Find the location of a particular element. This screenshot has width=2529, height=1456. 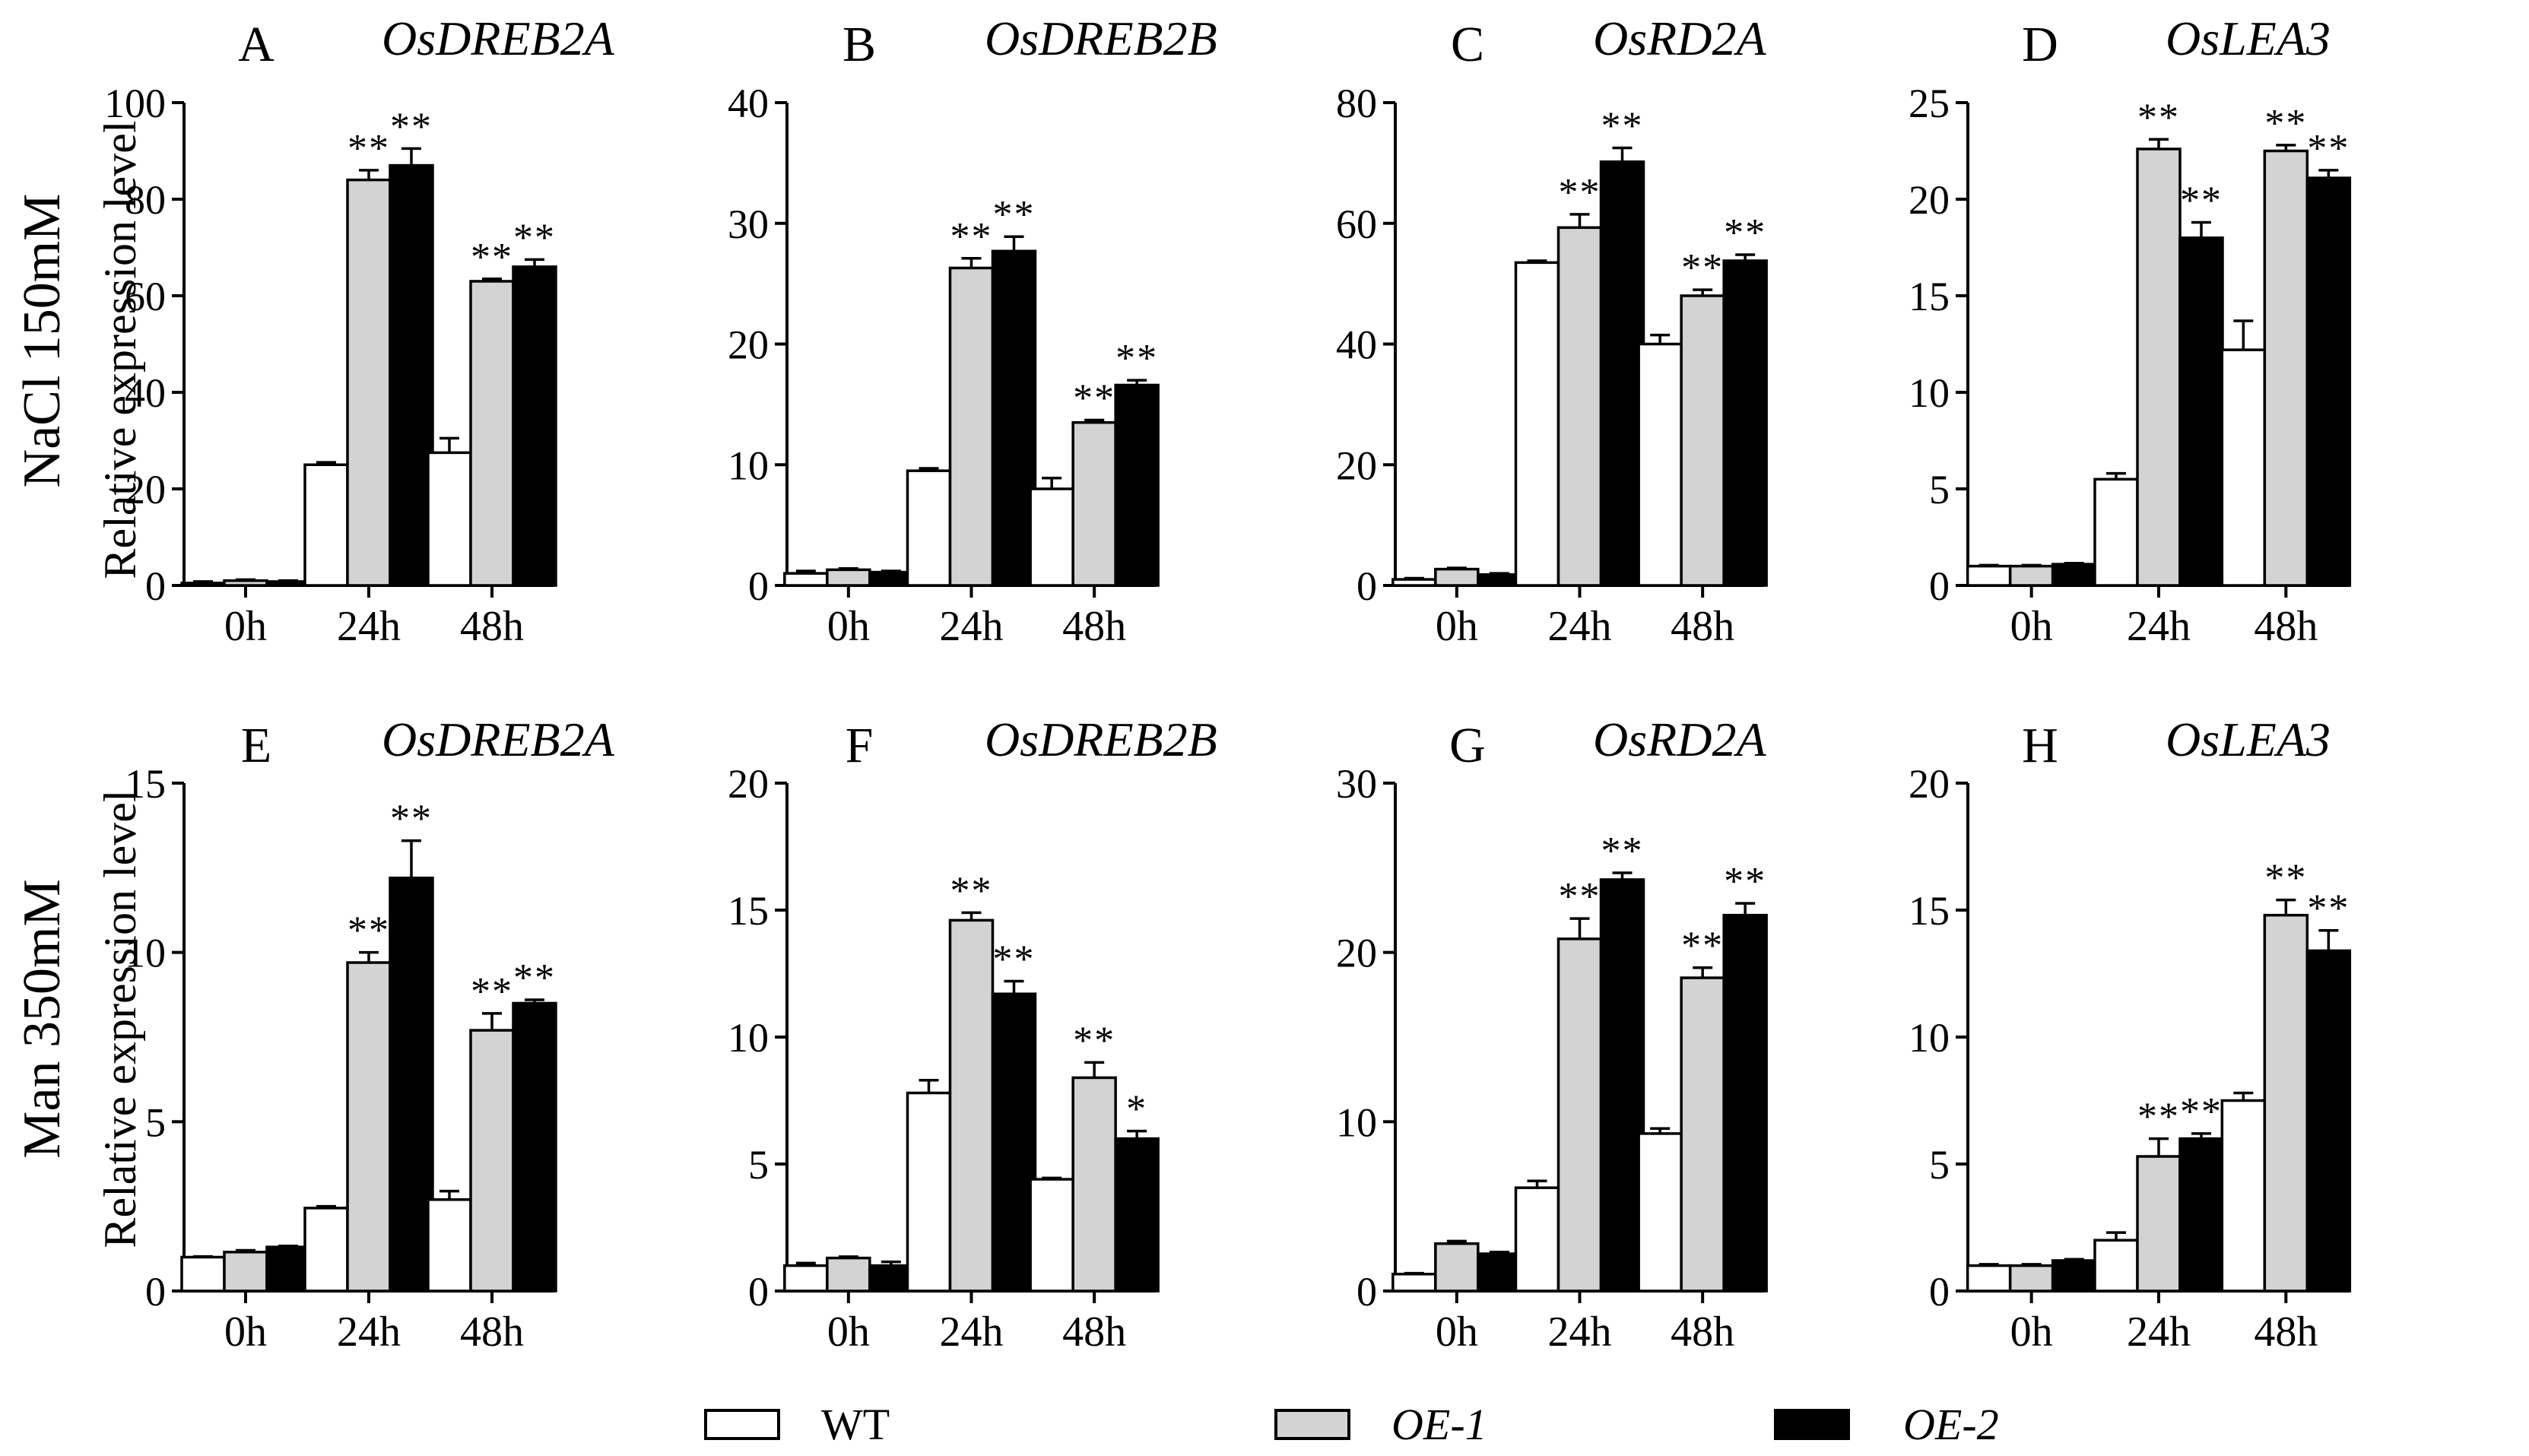

y-tick-label-c: 40 is located at coordinates (1356, 345).